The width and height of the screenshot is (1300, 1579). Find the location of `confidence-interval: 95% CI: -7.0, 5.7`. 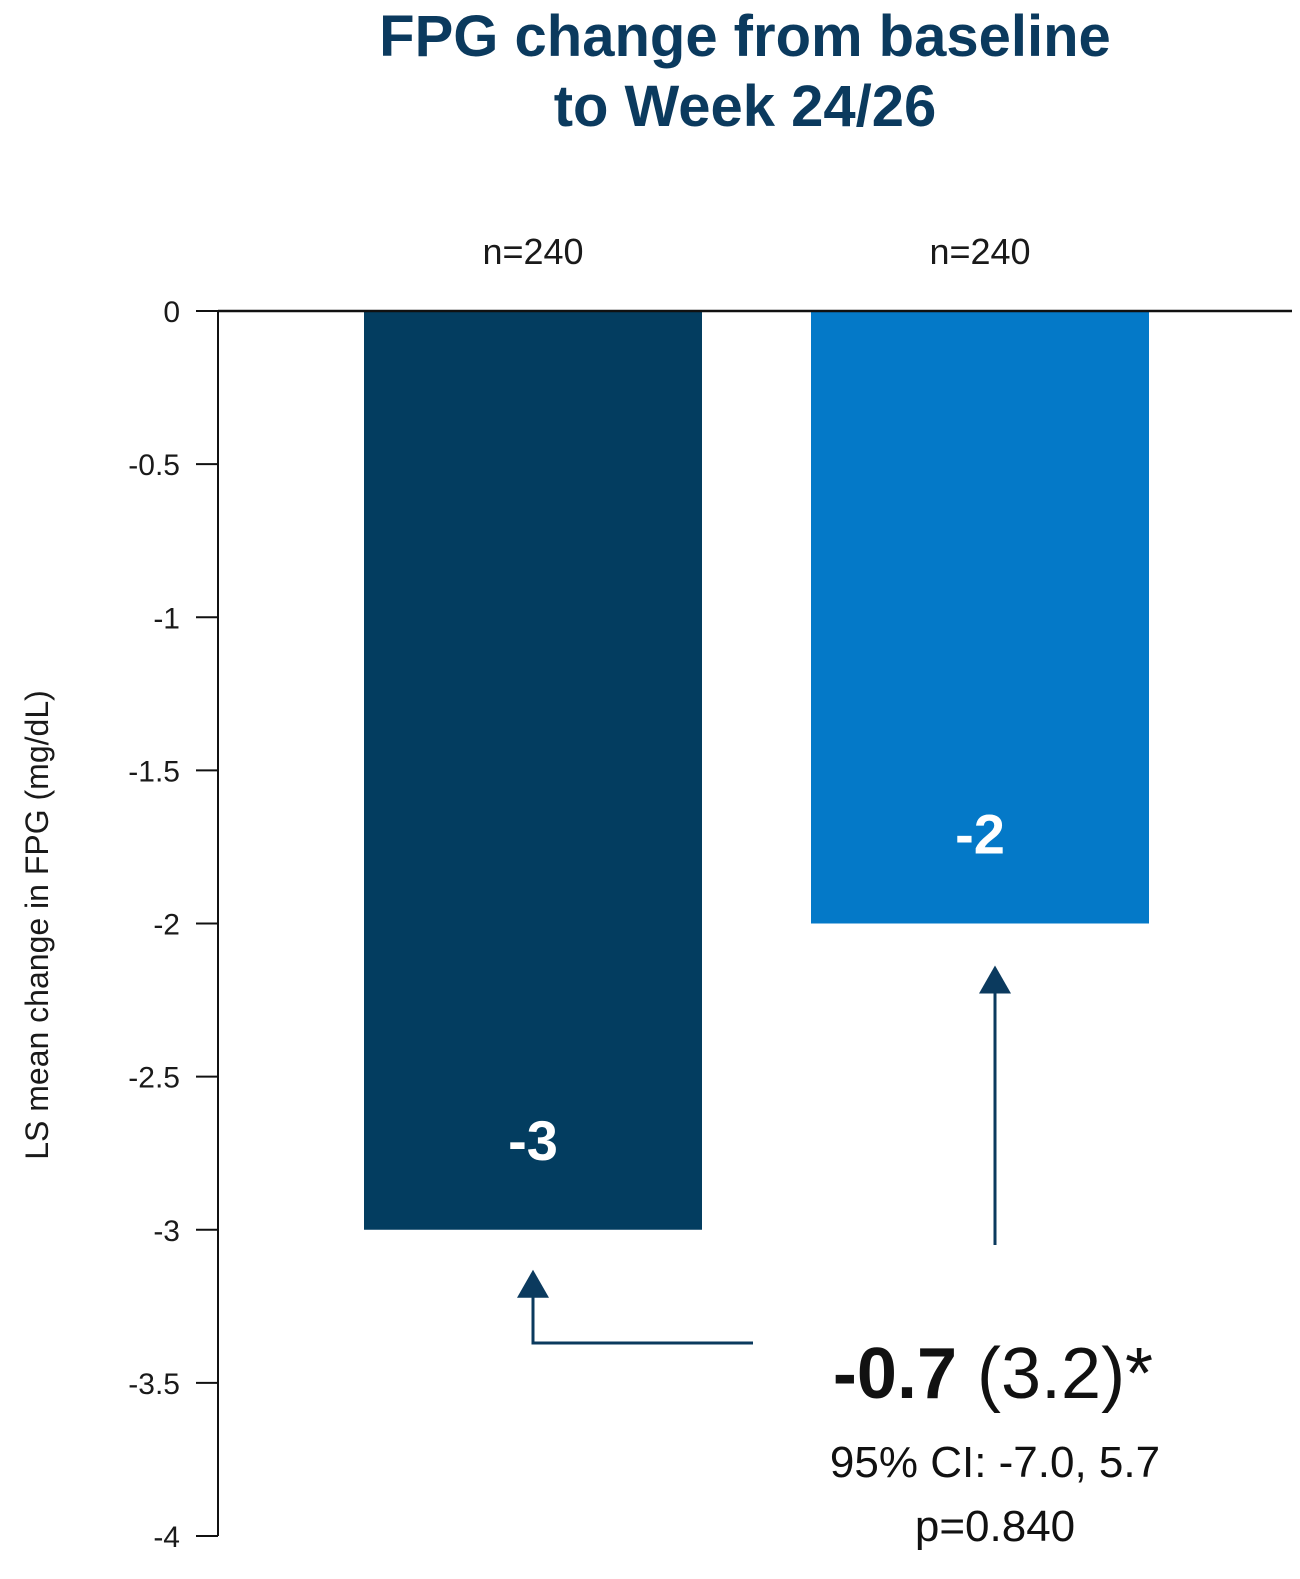

confidence-interval: 95% CI: -7.0, 5.7 is located at coordinates (995, 1462).